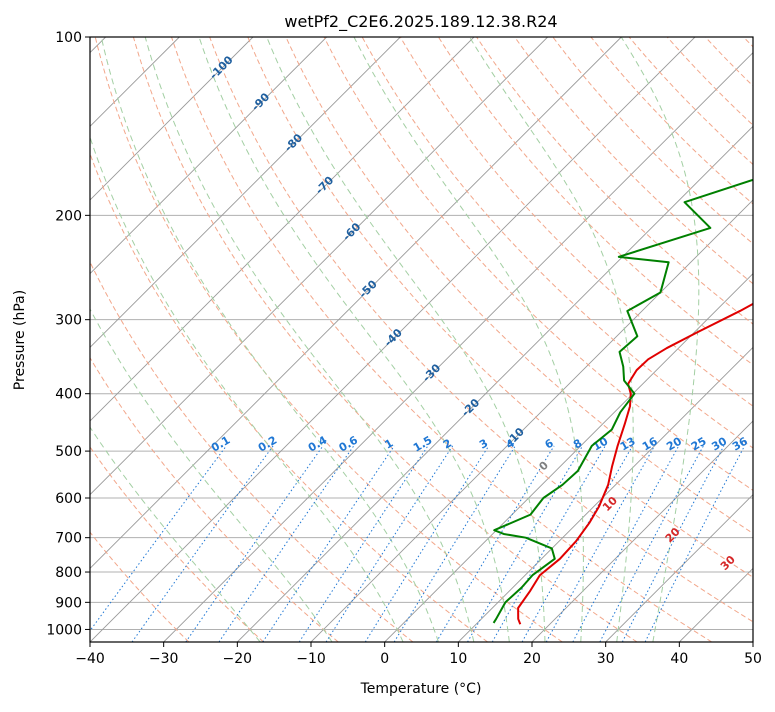 The width and height of the screenshot is (775, 712). I want to click on y-axis-ticks: 100 200 300 400 500 600 700 800 900 1000, so click(68, 334).